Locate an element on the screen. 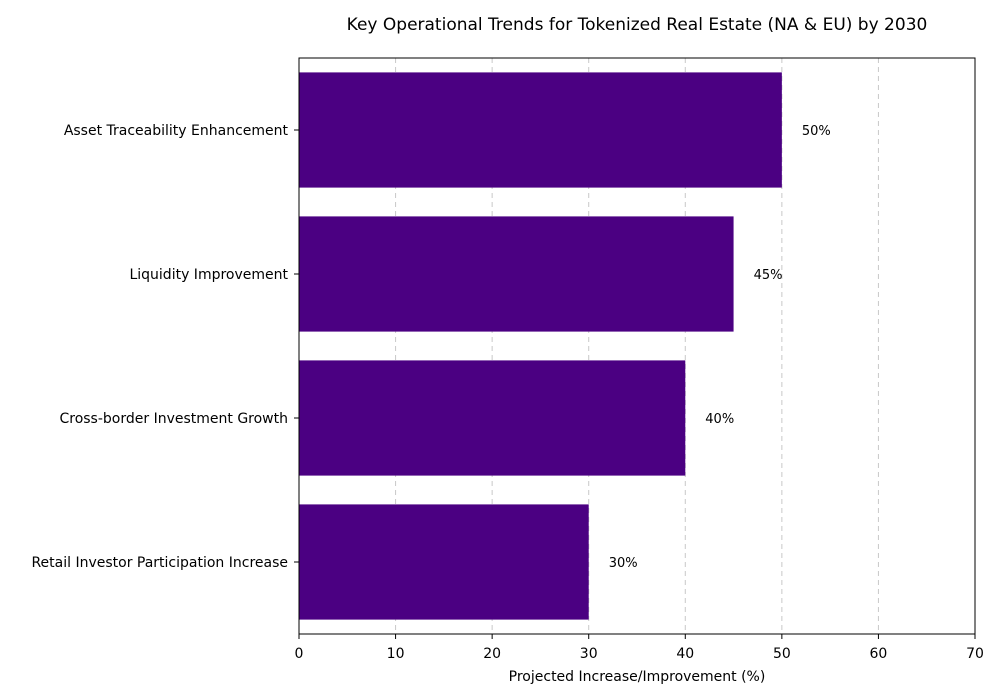 Image resolution: width=1000 pixels, height=700 pixels. data-labels: 50% 45% 40% 30% is located at coordinates (720, 347).